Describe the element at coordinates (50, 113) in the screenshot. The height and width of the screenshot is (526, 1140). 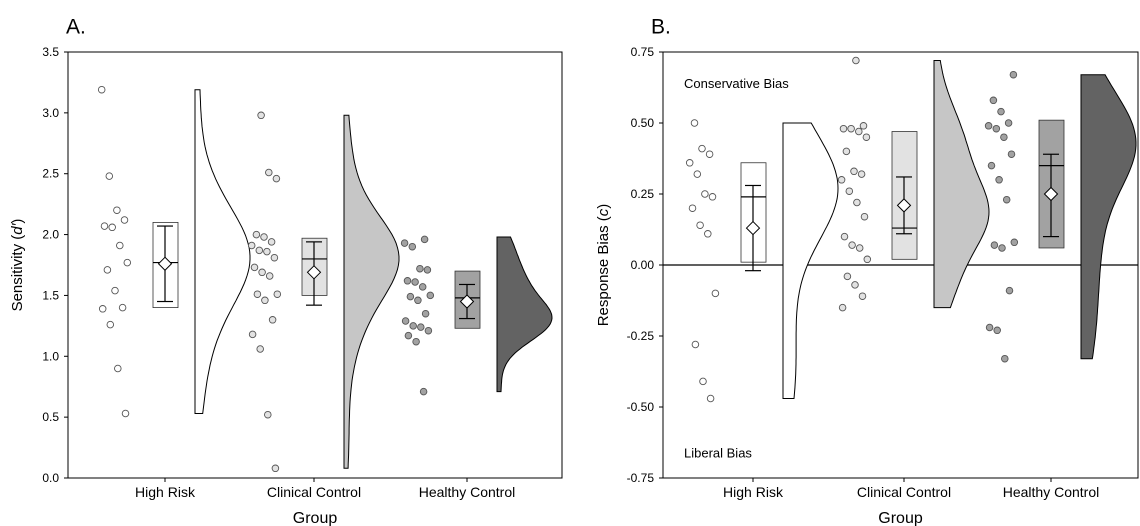
I see `y-tick-label: 3.0` at that location.